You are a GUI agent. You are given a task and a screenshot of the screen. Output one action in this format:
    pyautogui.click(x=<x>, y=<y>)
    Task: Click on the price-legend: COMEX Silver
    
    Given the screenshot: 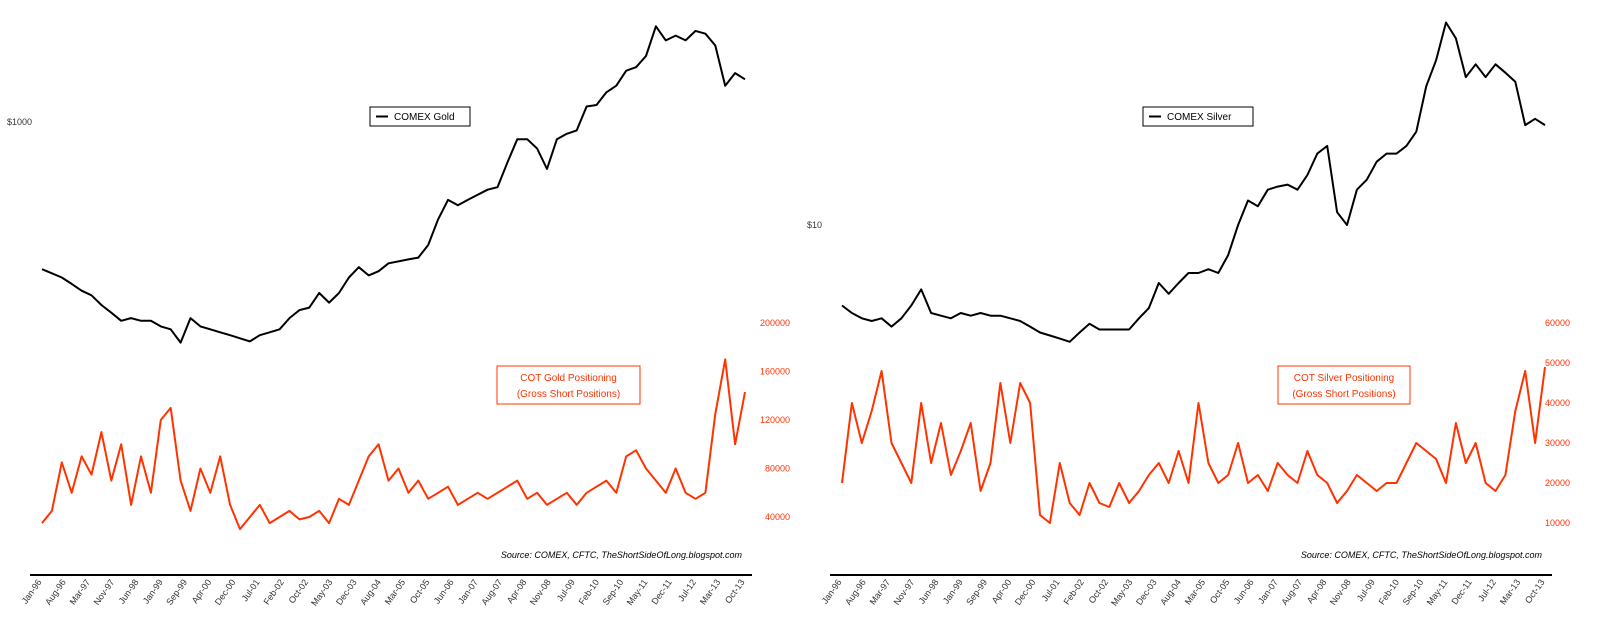 What is the action you would take?
    pyautogui.click(x=1198, y=116)
    